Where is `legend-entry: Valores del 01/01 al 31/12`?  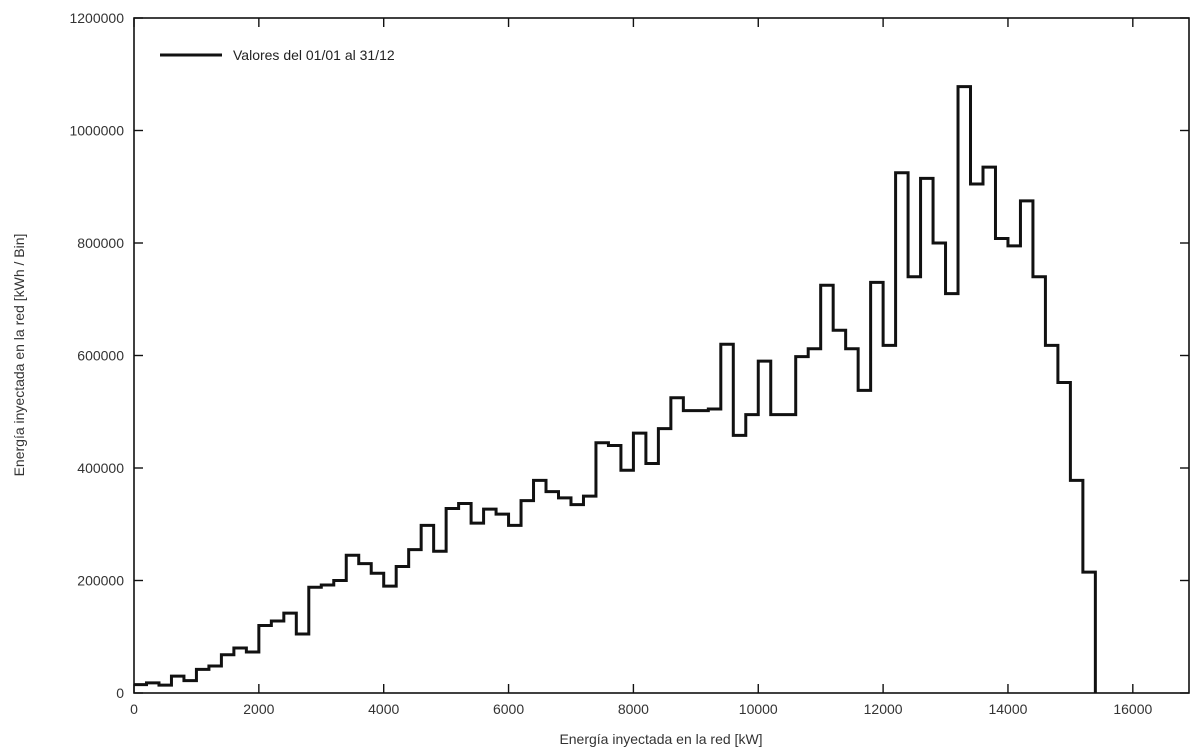 legend-entry: Valores del 01/01 al 31/12 is located at coordinates (314, 55).